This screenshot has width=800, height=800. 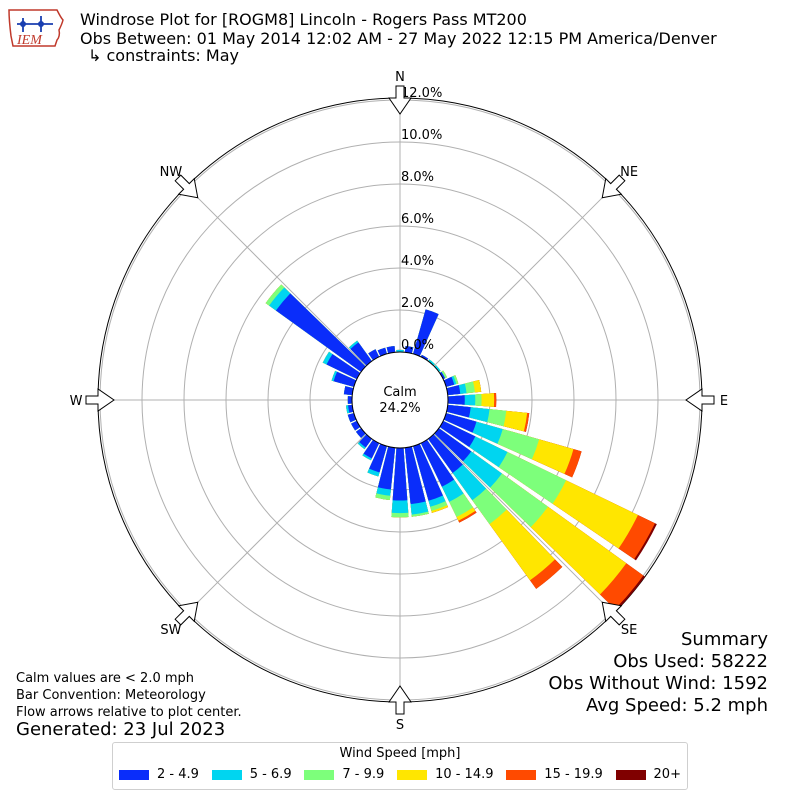 I want to click on direction-label: S, so click(x=400, y=725).